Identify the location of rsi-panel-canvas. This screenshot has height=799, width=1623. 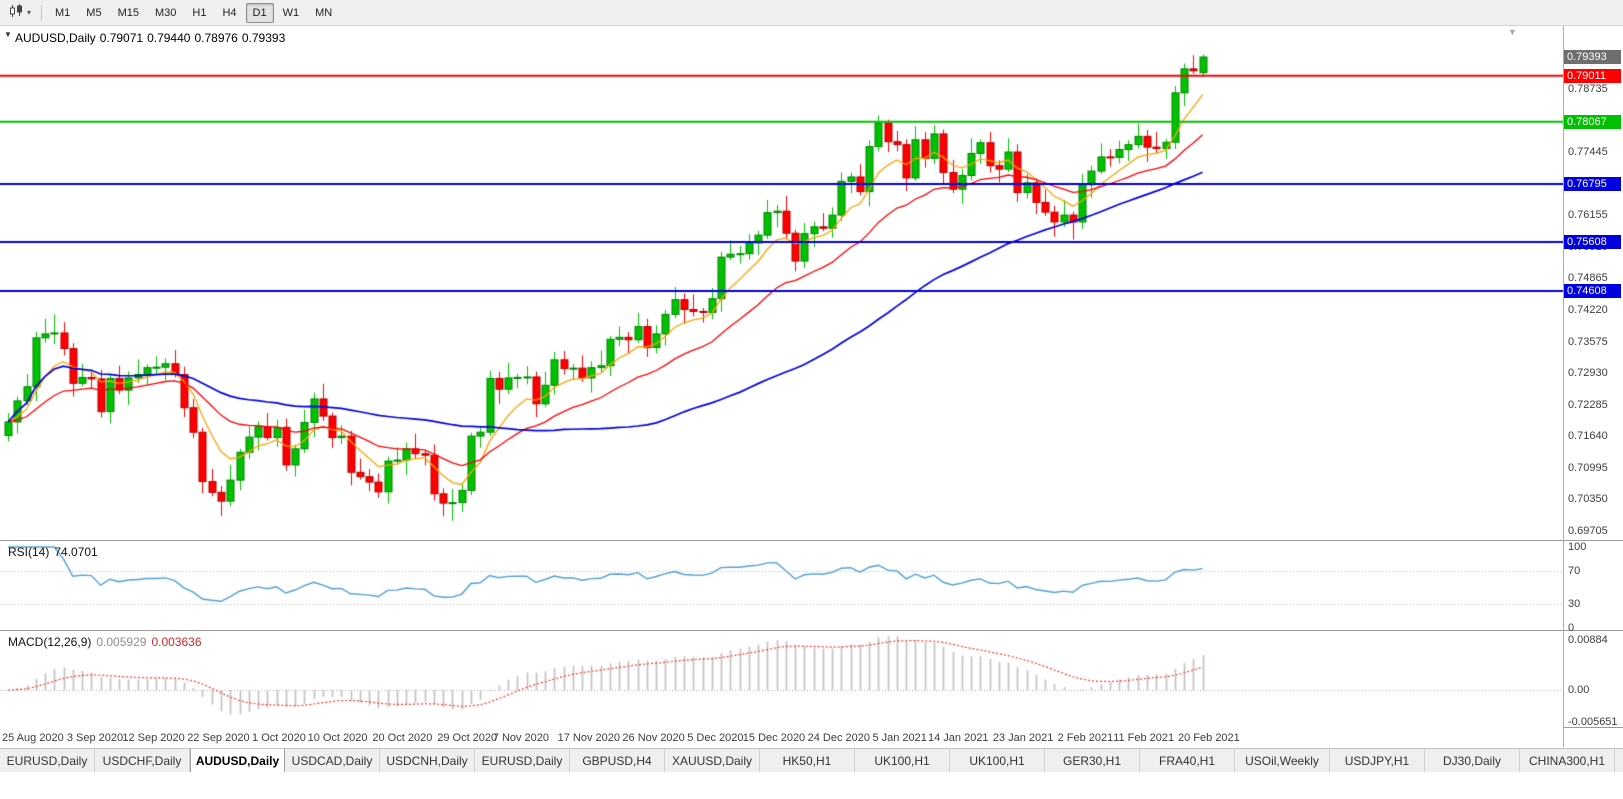
(781, 585).